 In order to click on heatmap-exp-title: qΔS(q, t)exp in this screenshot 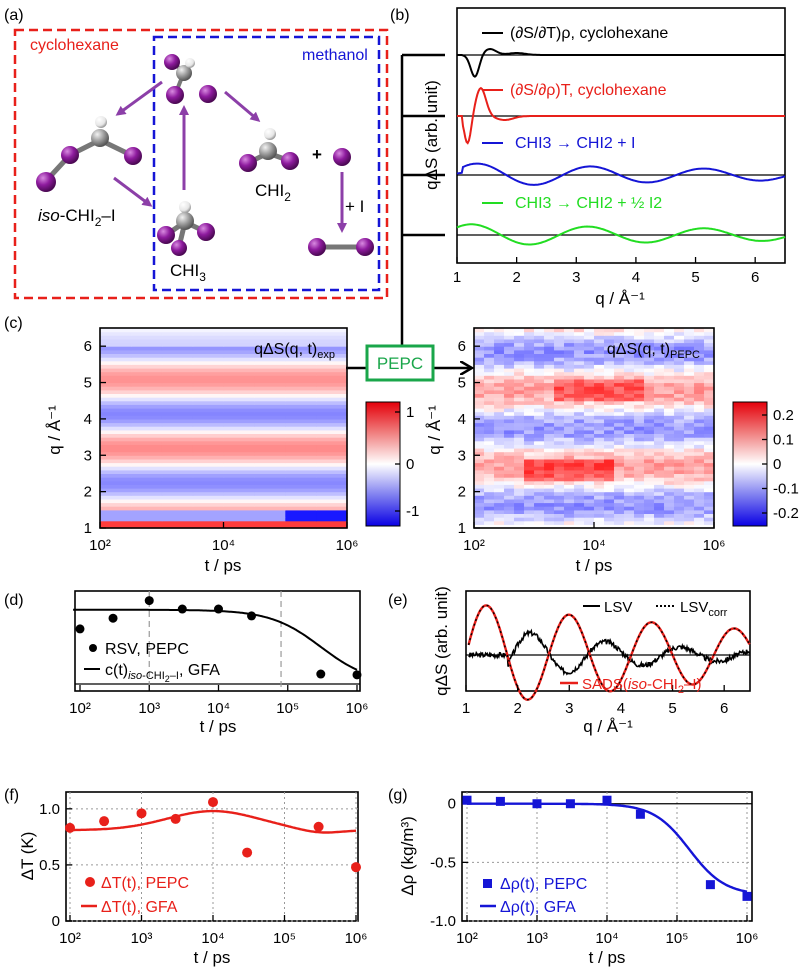, I will do `click(294, 351)`.